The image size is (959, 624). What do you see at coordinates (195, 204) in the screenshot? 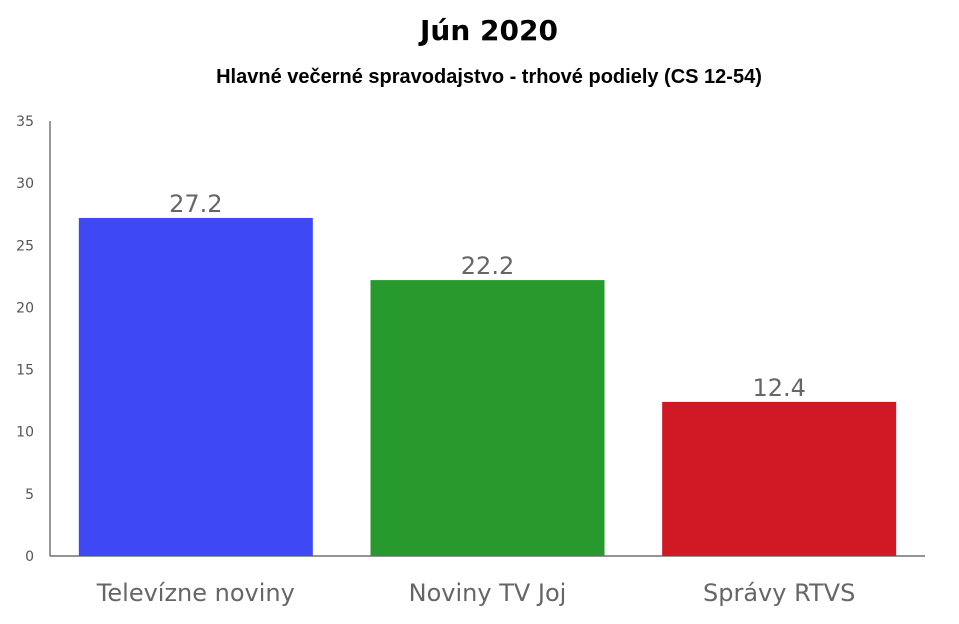
I see `data-label: 27.2` at bounding box center [195, 204].